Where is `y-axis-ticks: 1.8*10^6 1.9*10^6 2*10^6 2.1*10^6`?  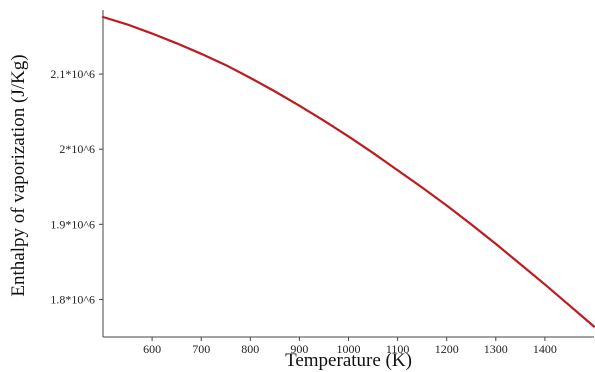
y-axis-ticks: 1.8*10^6 1.9*10^6 2*10^6 2.1*10^6 is located at coordinates (76, 186).